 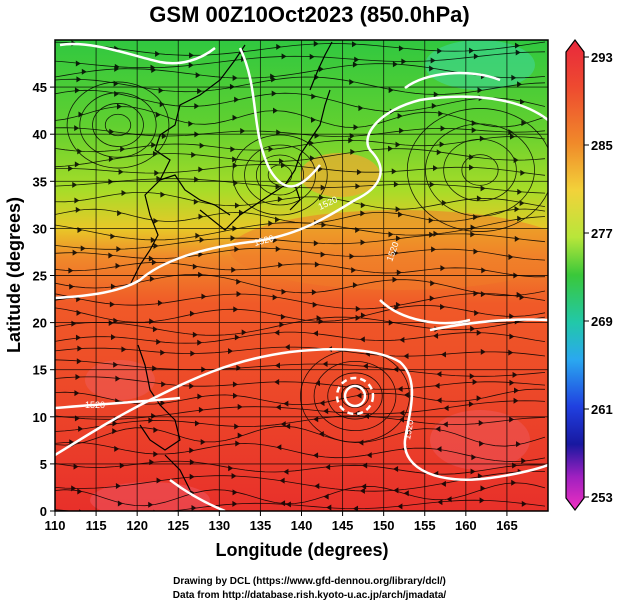 I want to click on x-tick-label: 130, so click(x=219, y=525).